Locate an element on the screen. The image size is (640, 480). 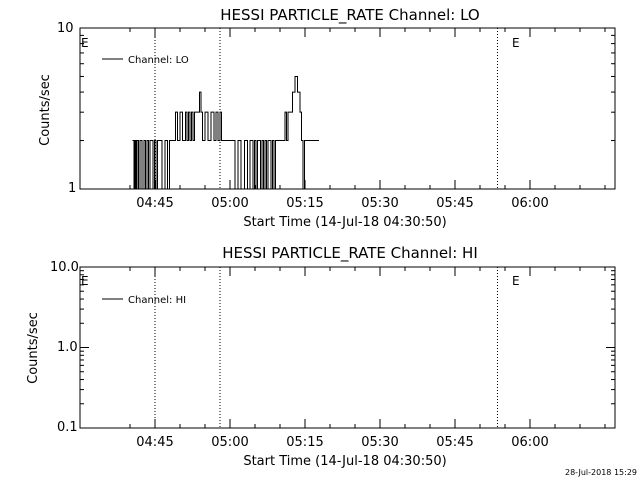
hi-xtick-label: 04:45 is located at coordinates (154, 442).